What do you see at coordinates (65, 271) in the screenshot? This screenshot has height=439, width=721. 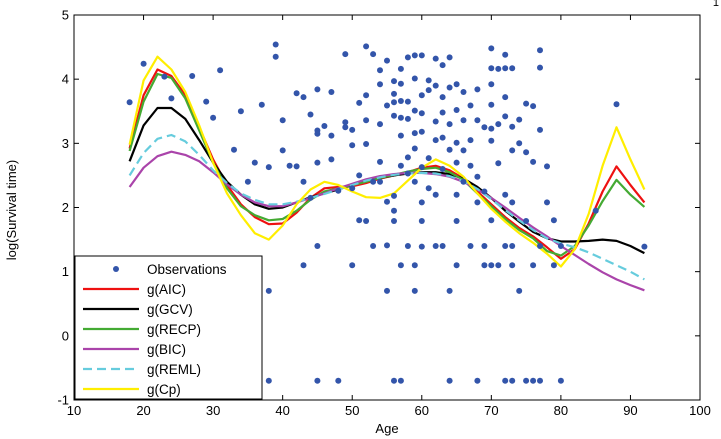 I see `y-tick-label: 1` at bounding box center [65, 271].